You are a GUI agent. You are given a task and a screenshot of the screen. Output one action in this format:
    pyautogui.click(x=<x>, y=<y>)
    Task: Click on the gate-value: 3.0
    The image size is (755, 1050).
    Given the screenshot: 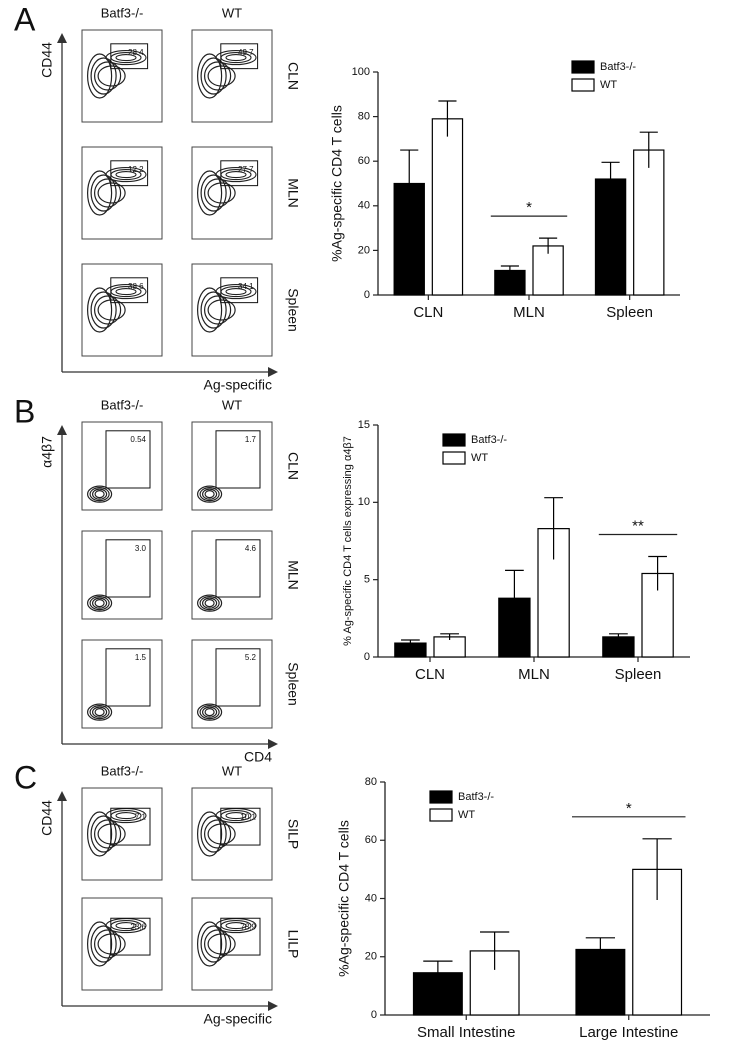 What is the action you would take?
    pyautogui.click(x=141, y=548)
    